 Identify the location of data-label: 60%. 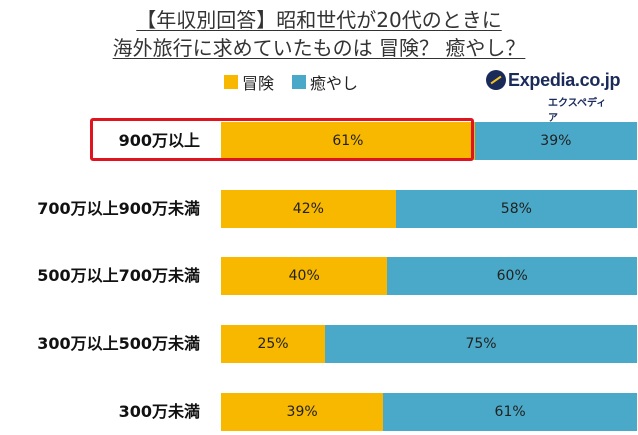
(512, 276).